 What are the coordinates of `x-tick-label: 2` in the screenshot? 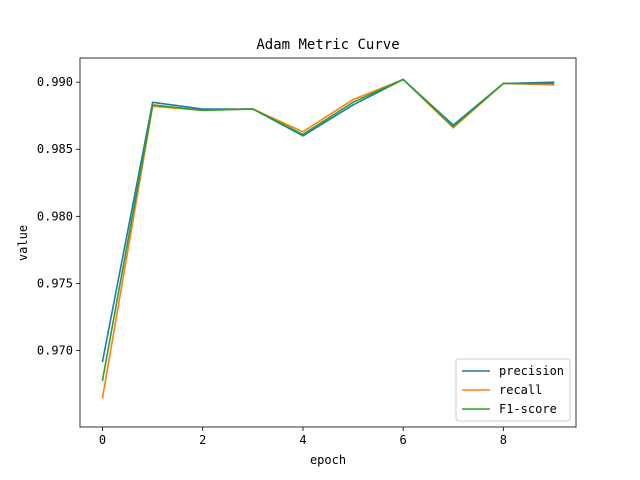 It's located at (202, 440).